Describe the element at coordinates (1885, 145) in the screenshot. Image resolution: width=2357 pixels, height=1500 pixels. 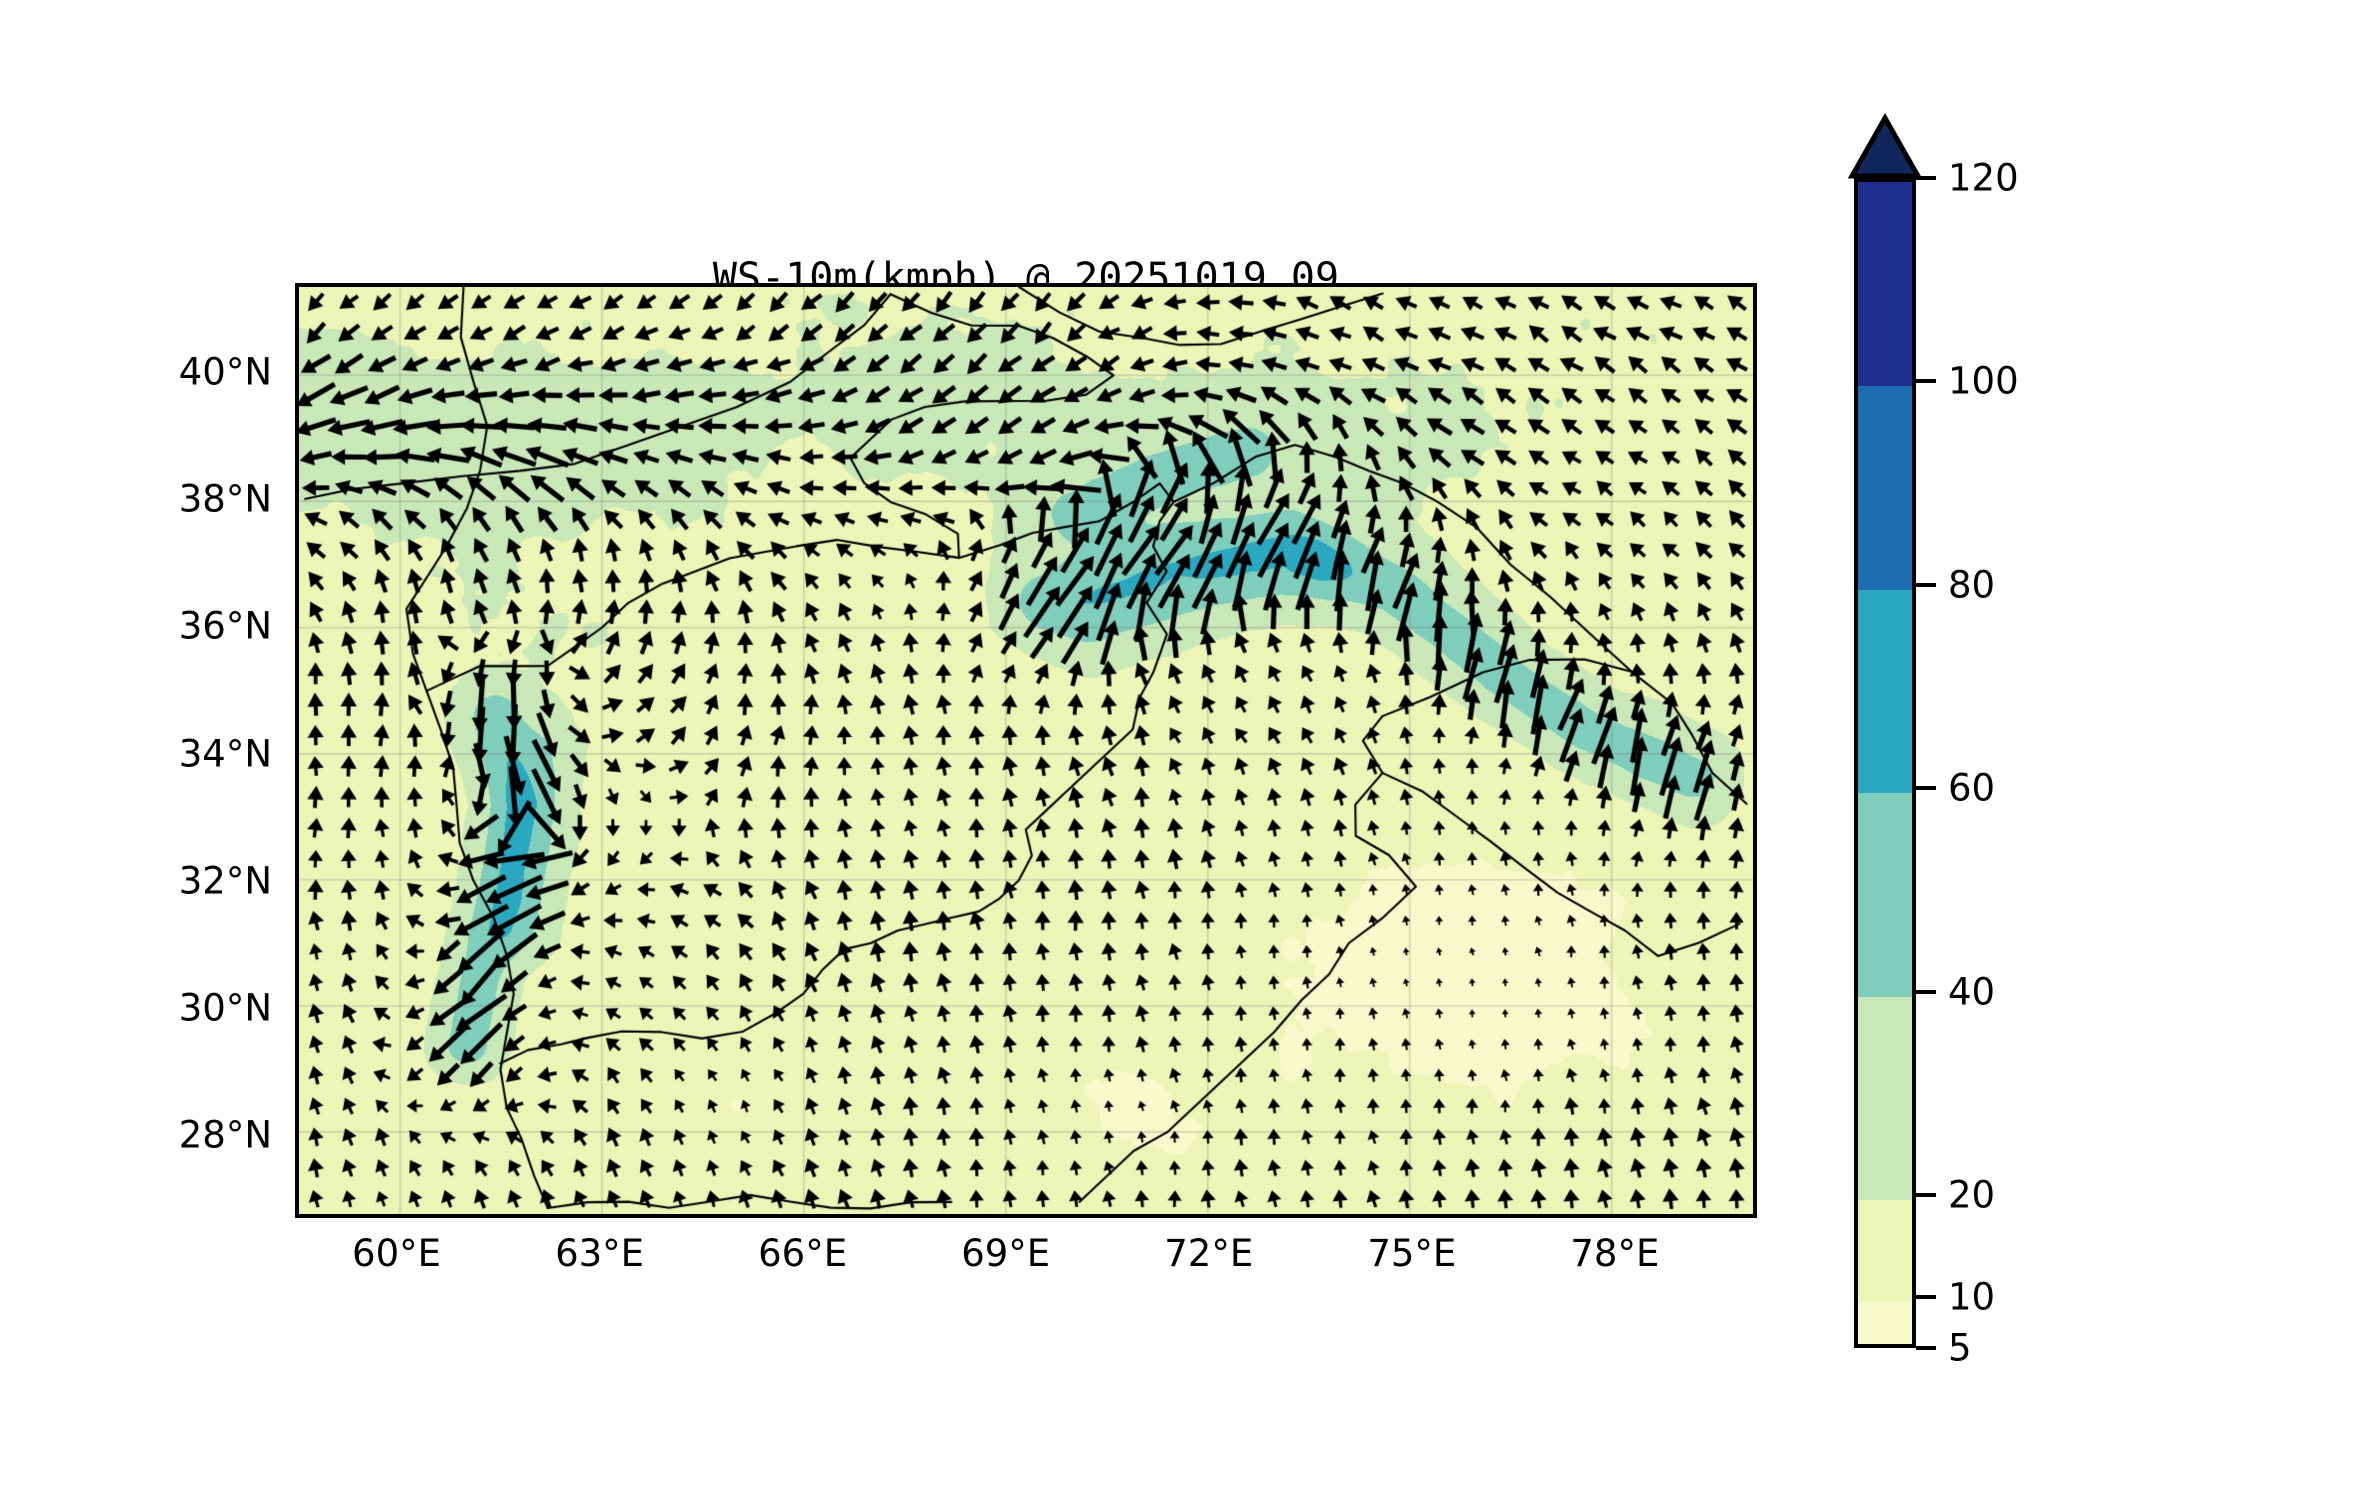
I see `colorbar-extend-max-arrow-icon` at that location.